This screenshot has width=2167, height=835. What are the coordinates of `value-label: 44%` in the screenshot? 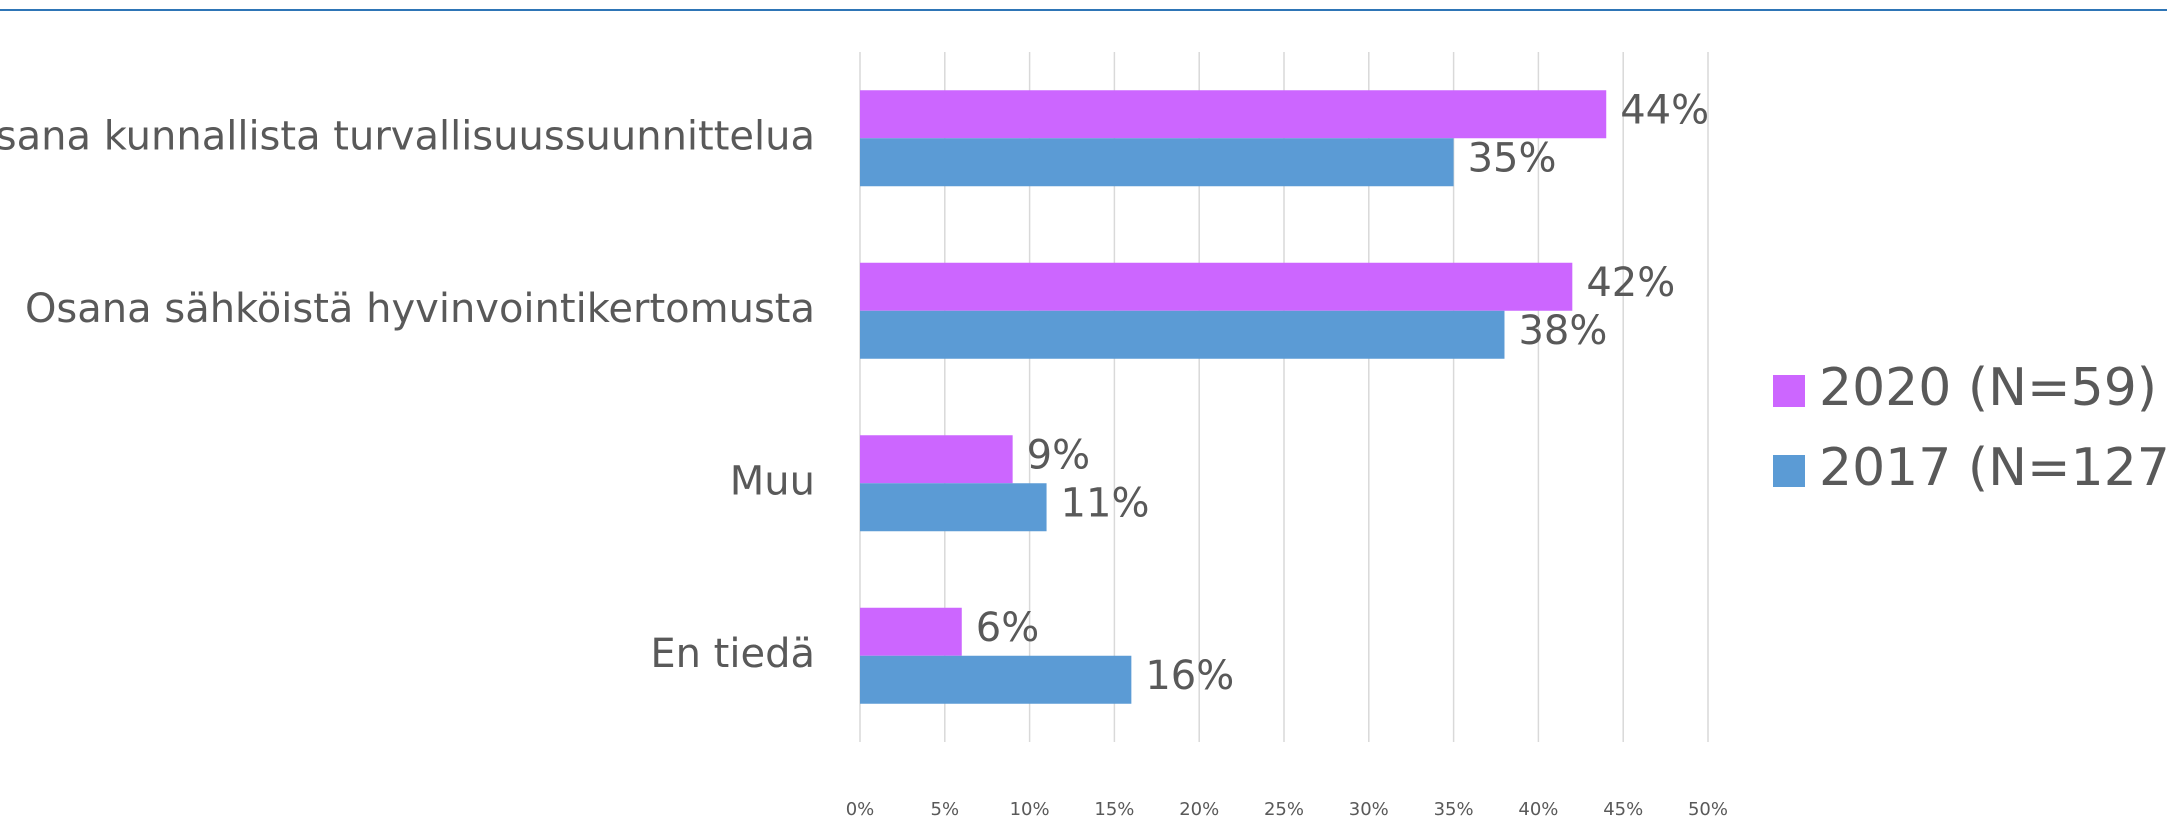 It's located at (1664, 110).